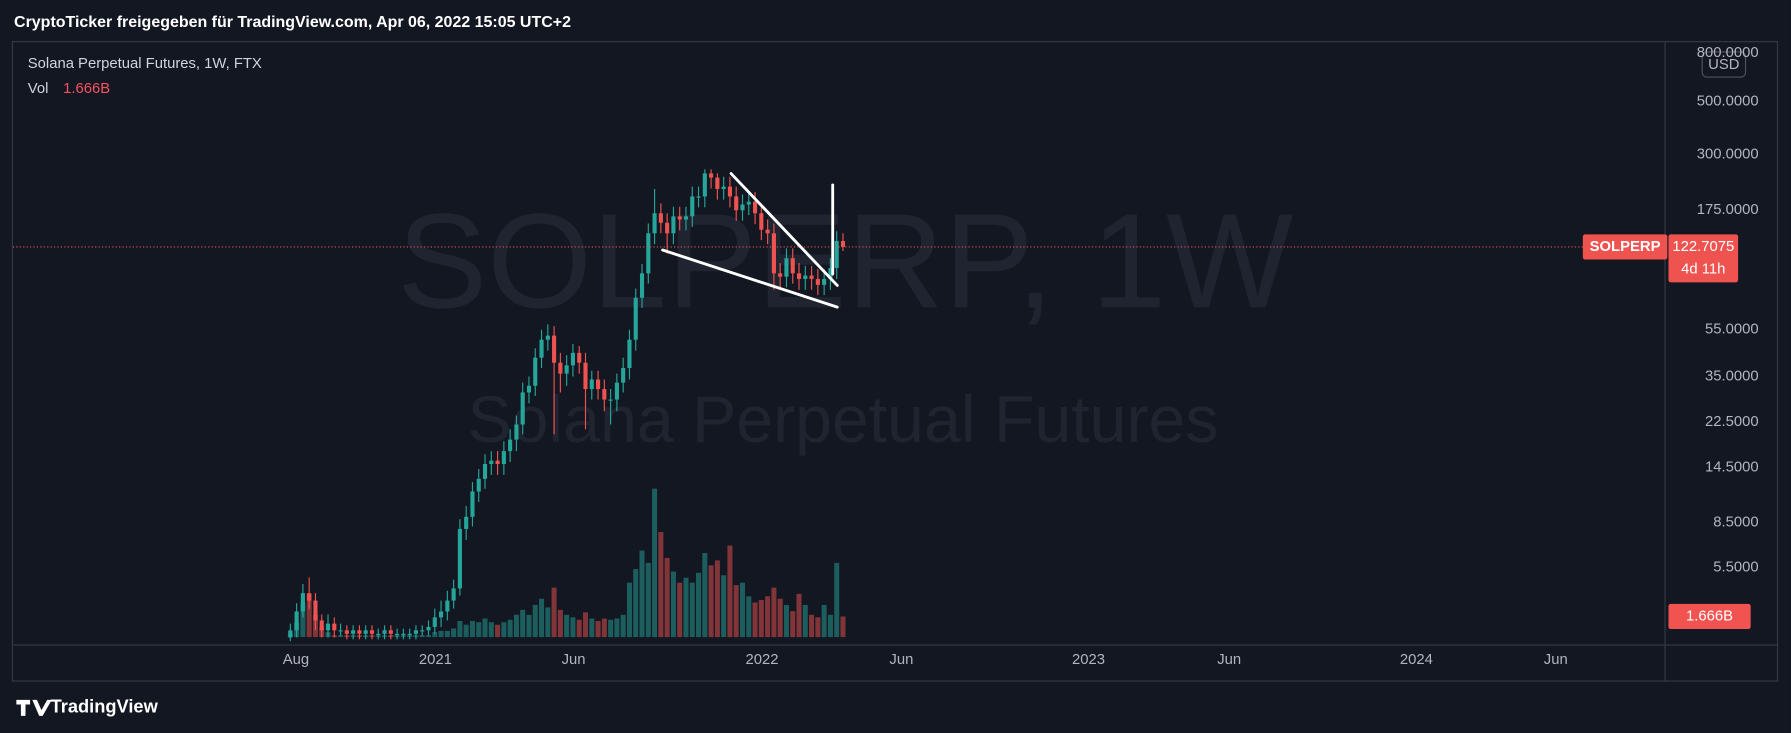 This screenshot has width=1791, height=733. What do you see at coordinates (145, 64) in the screenshot?
I see `legend-title: Solana Perpetual Futures, 1W, FTX` at bounding box center [145, 64].